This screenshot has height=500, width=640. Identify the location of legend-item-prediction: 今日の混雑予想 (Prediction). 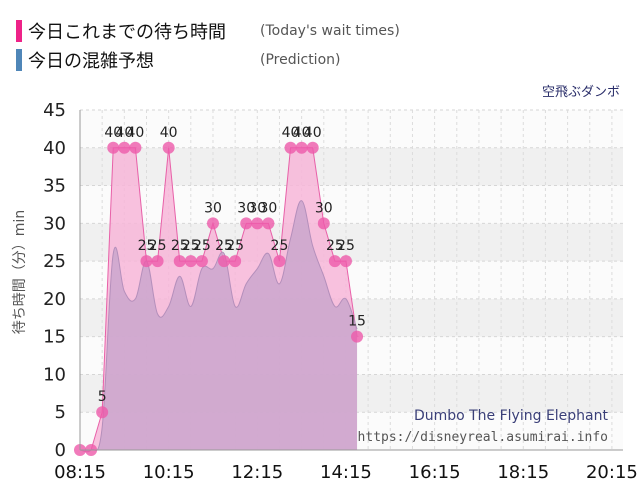
(178, 60).